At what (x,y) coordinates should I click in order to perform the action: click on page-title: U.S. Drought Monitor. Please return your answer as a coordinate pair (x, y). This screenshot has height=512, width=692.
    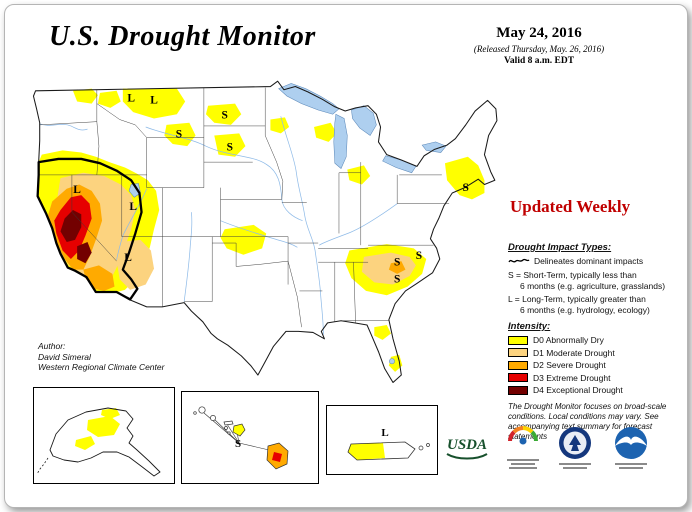
    Looking at the image, I should click on (182, 36).